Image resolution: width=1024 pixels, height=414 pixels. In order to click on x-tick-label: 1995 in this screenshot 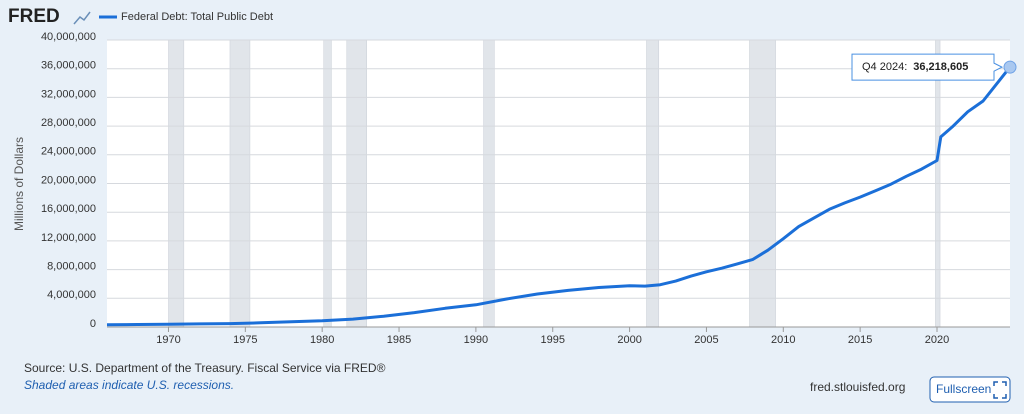, I will do `click(552, 340)`.